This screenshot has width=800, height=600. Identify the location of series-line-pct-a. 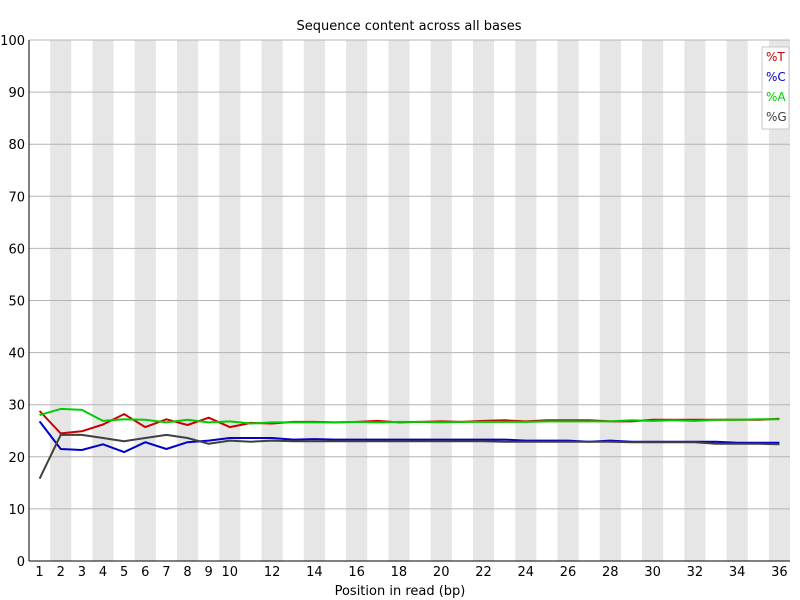
(409, 416).